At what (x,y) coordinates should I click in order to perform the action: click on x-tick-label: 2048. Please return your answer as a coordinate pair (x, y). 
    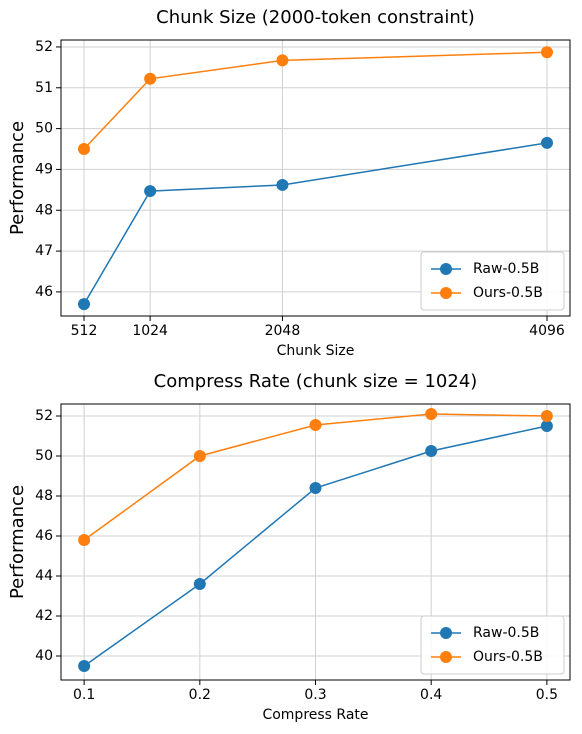
    Looking at the image, I should click on (283, 331).